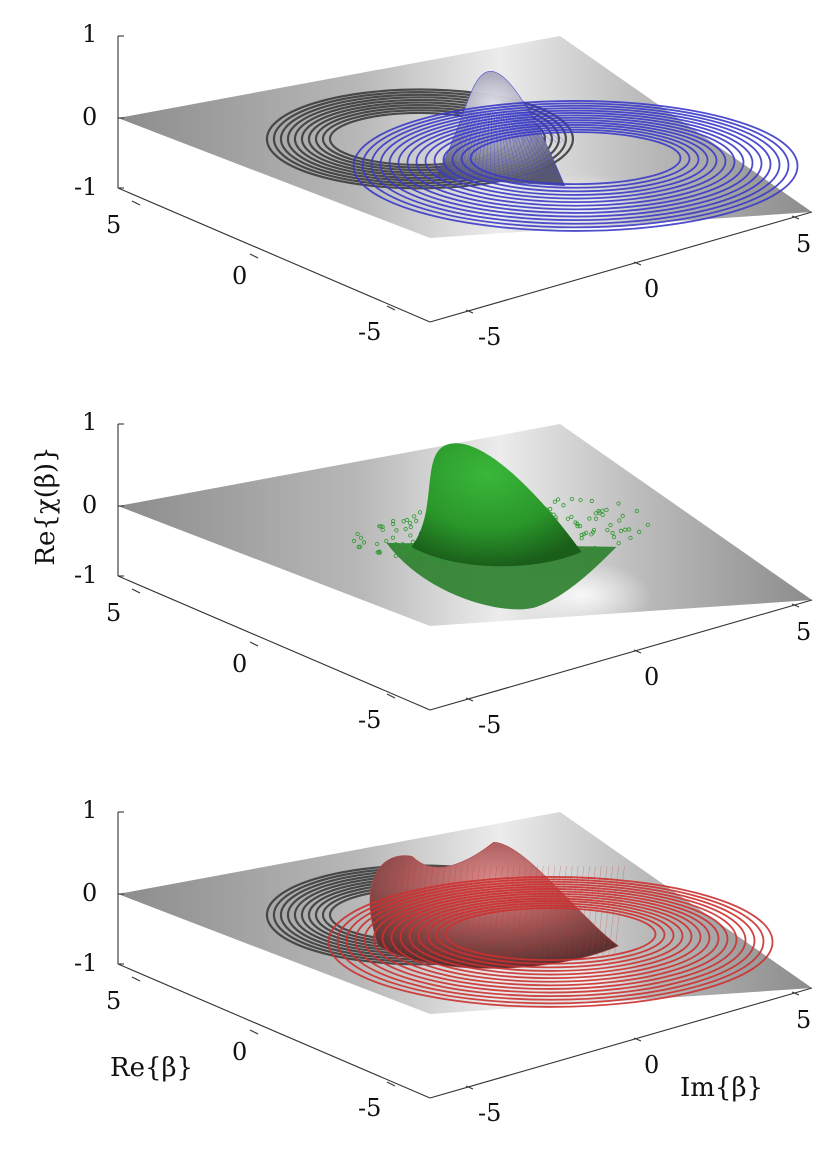 This screenshot has height=1163, width=830. What do you see at coordinates (721, 1088) in the screenshot?
I see `im-axis-title: Im{β}` at bounding box center [721, 1088].